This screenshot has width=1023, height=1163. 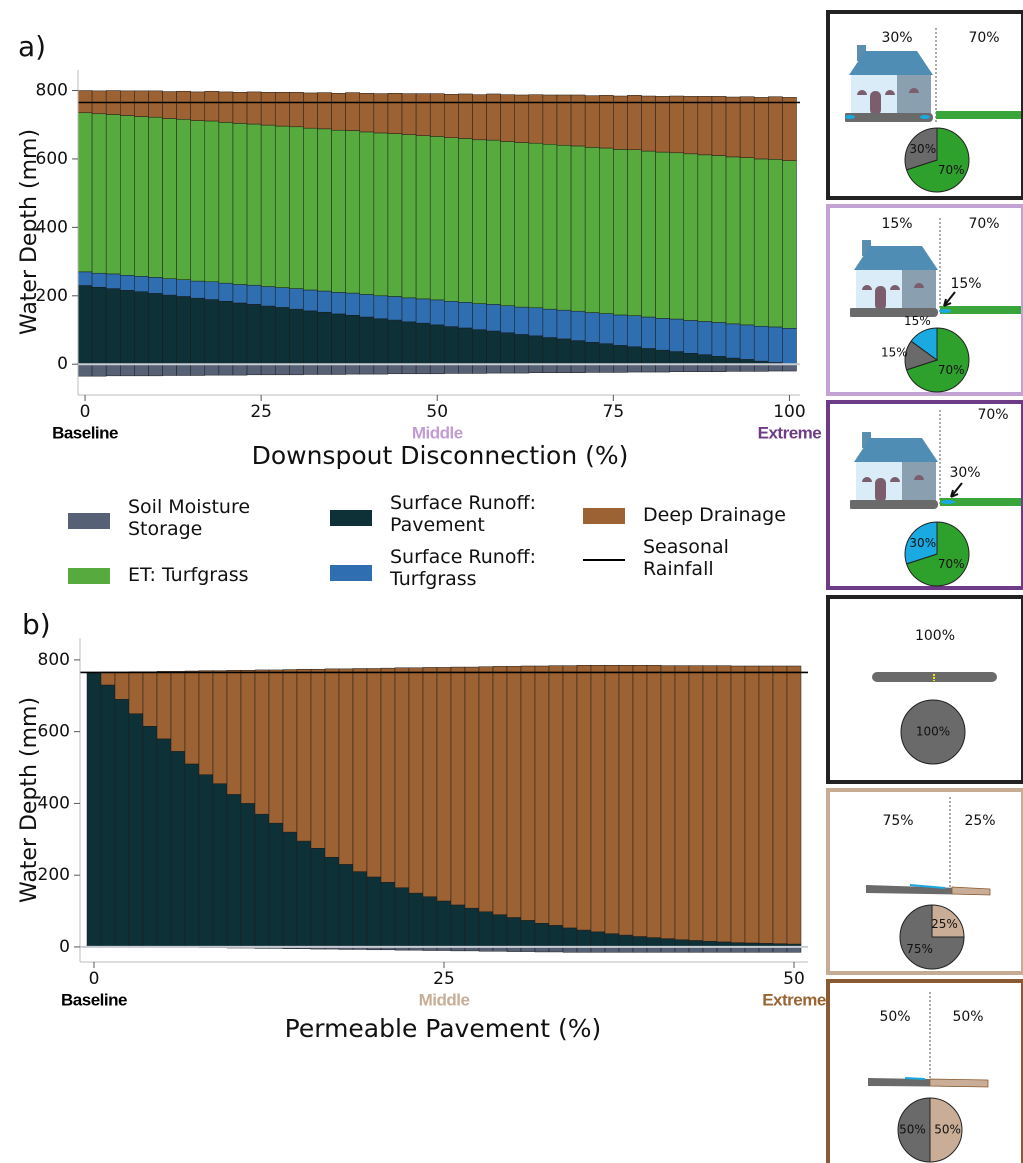 I want to click on pie-label: 75%, so click(x=919, y=949).